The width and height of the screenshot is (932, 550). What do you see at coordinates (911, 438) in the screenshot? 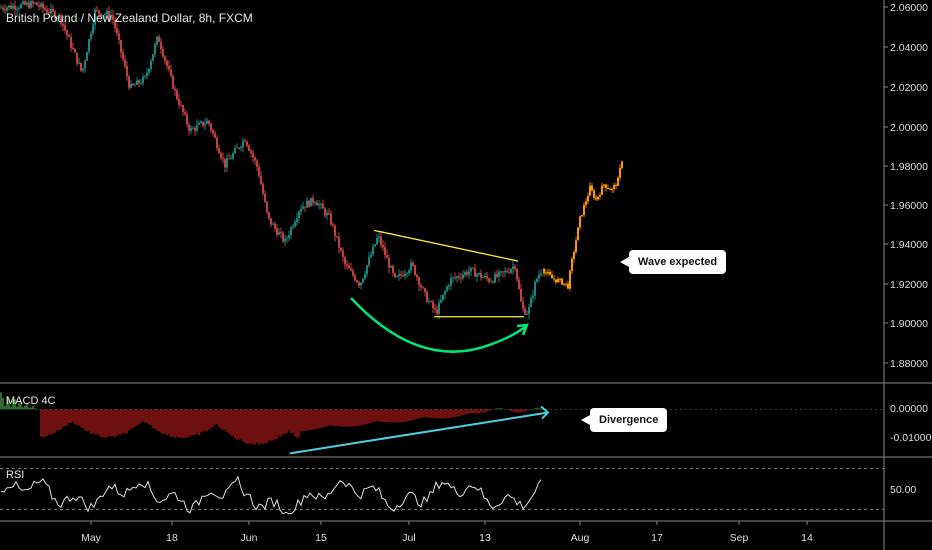
I see `macd-tick-label: -0.01000` at bounding box center [911, 438].